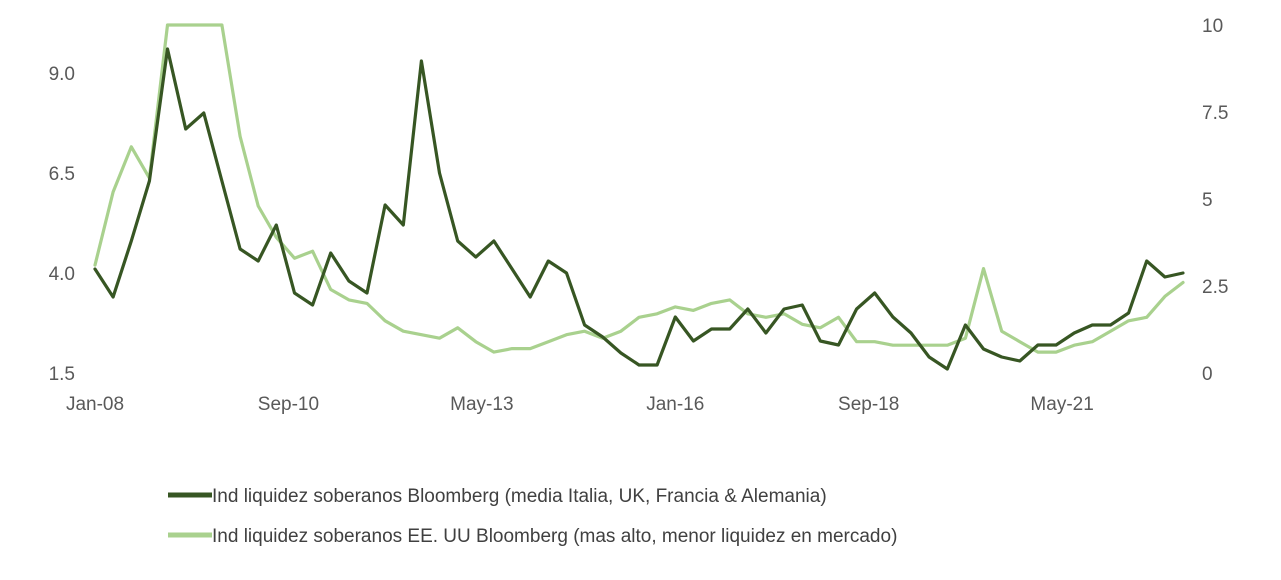 Image resolution: width=1281 pixels, height=580 pixels. What do you see at coordinates (62, 74) in the screenshot?
I see `left-y-tick-label: 9.0` at bounding box center [62, 74].